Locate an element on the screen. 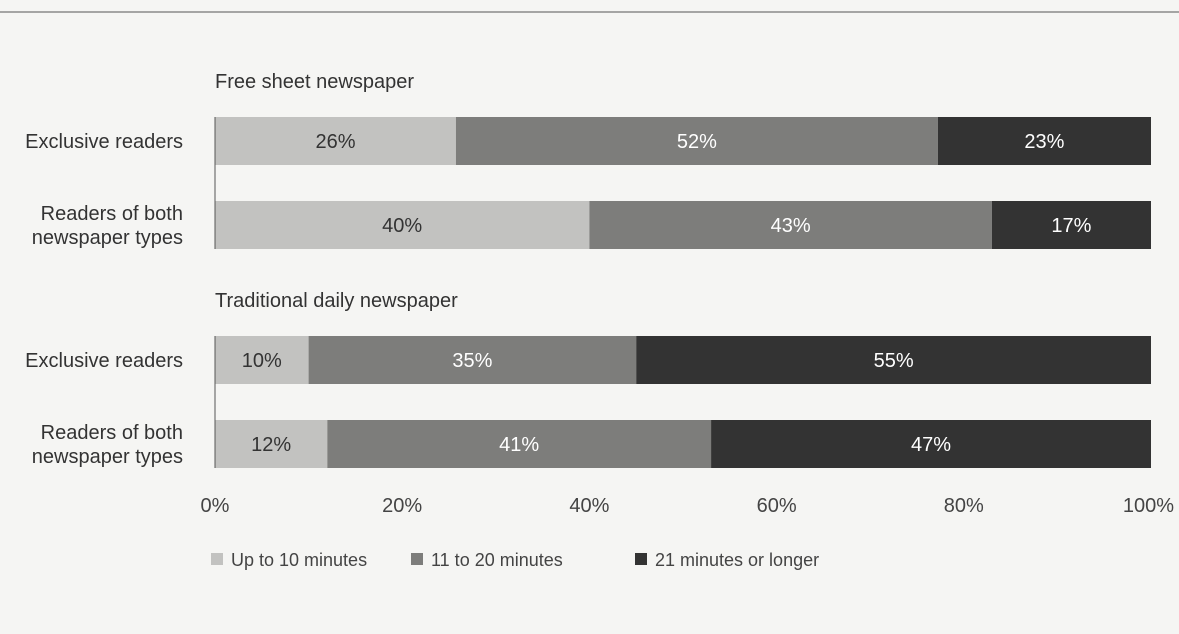  data-label: 10% is located at coordinates (262, 361).